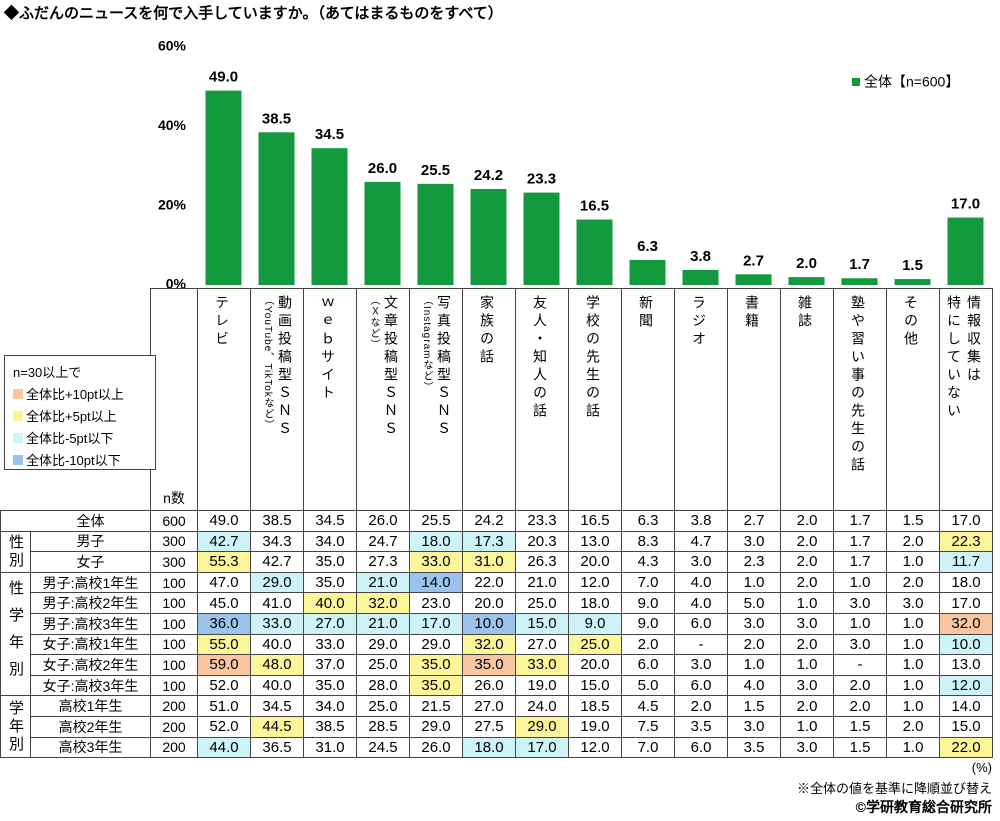 Image resolution: width=1000 pixels, height=821 pixels. I want to click on row-label: 男子:高校1年生, so click(90, 582).